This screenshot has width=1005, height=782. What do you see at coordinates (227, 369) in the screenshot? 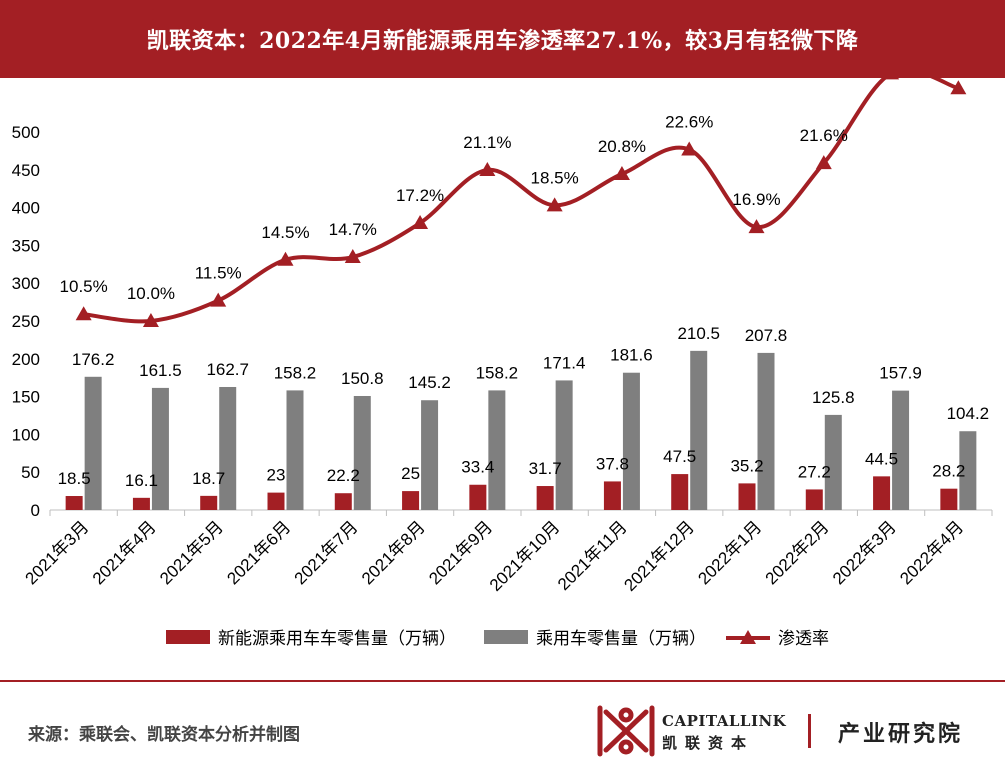
I see `total-bar-label: 162.7` at bounding box center [227, 369].